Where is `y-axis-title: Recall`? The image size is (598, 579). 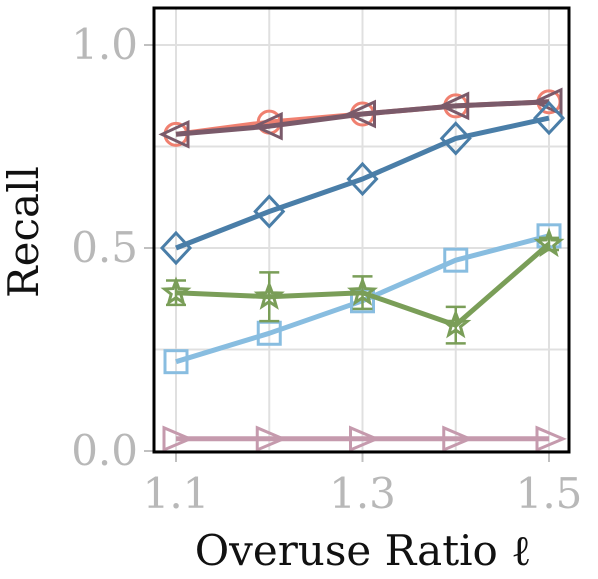 y-axis-title: Recall is located at coordinates (24, 232).